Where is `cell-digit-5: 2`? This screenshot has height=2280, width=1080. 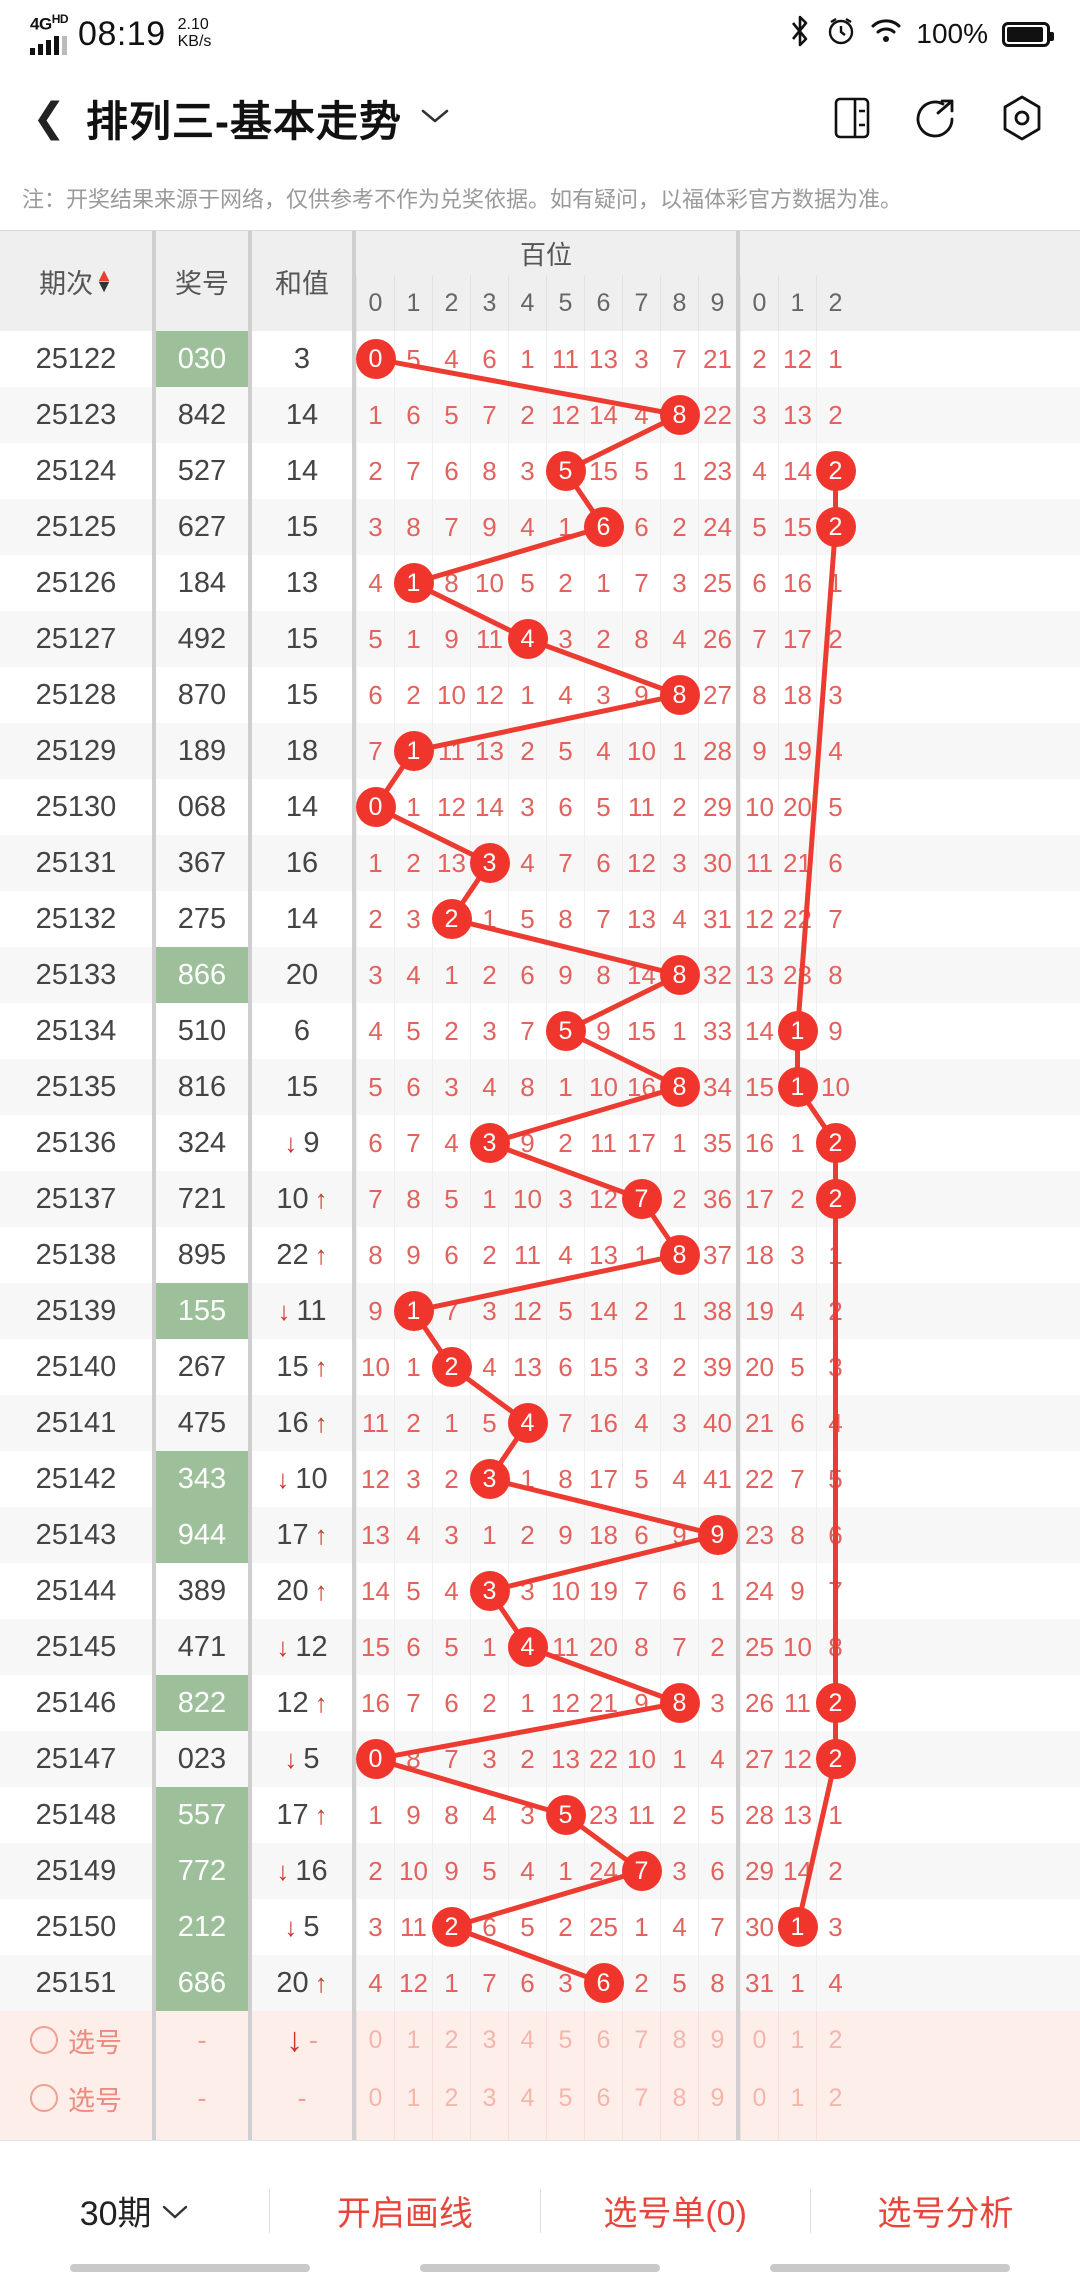 cell-digit-5: 2 is located at coordinates (565, 583).